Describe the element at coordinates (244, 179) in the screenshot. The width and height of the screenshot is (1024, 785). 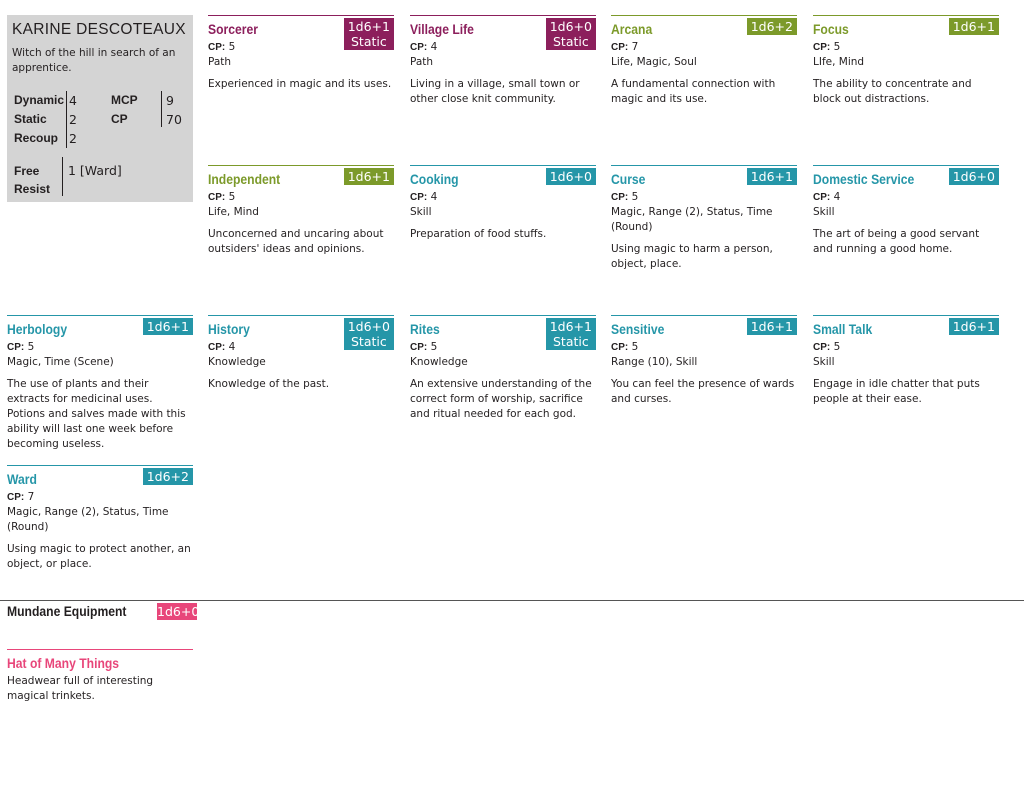
I see `ability-name: Independent` at that location.